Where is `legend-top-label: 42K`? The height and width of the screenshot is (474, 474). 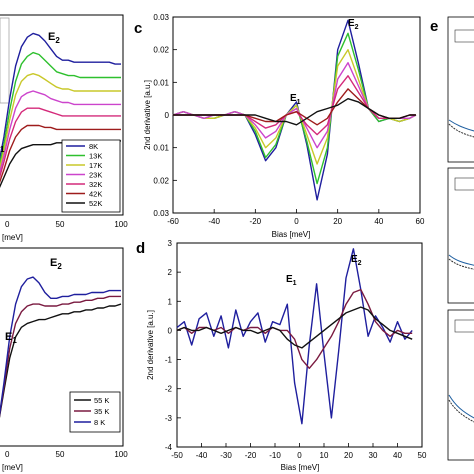
legend-top-label: 42K is located at coordinates (95, 194).